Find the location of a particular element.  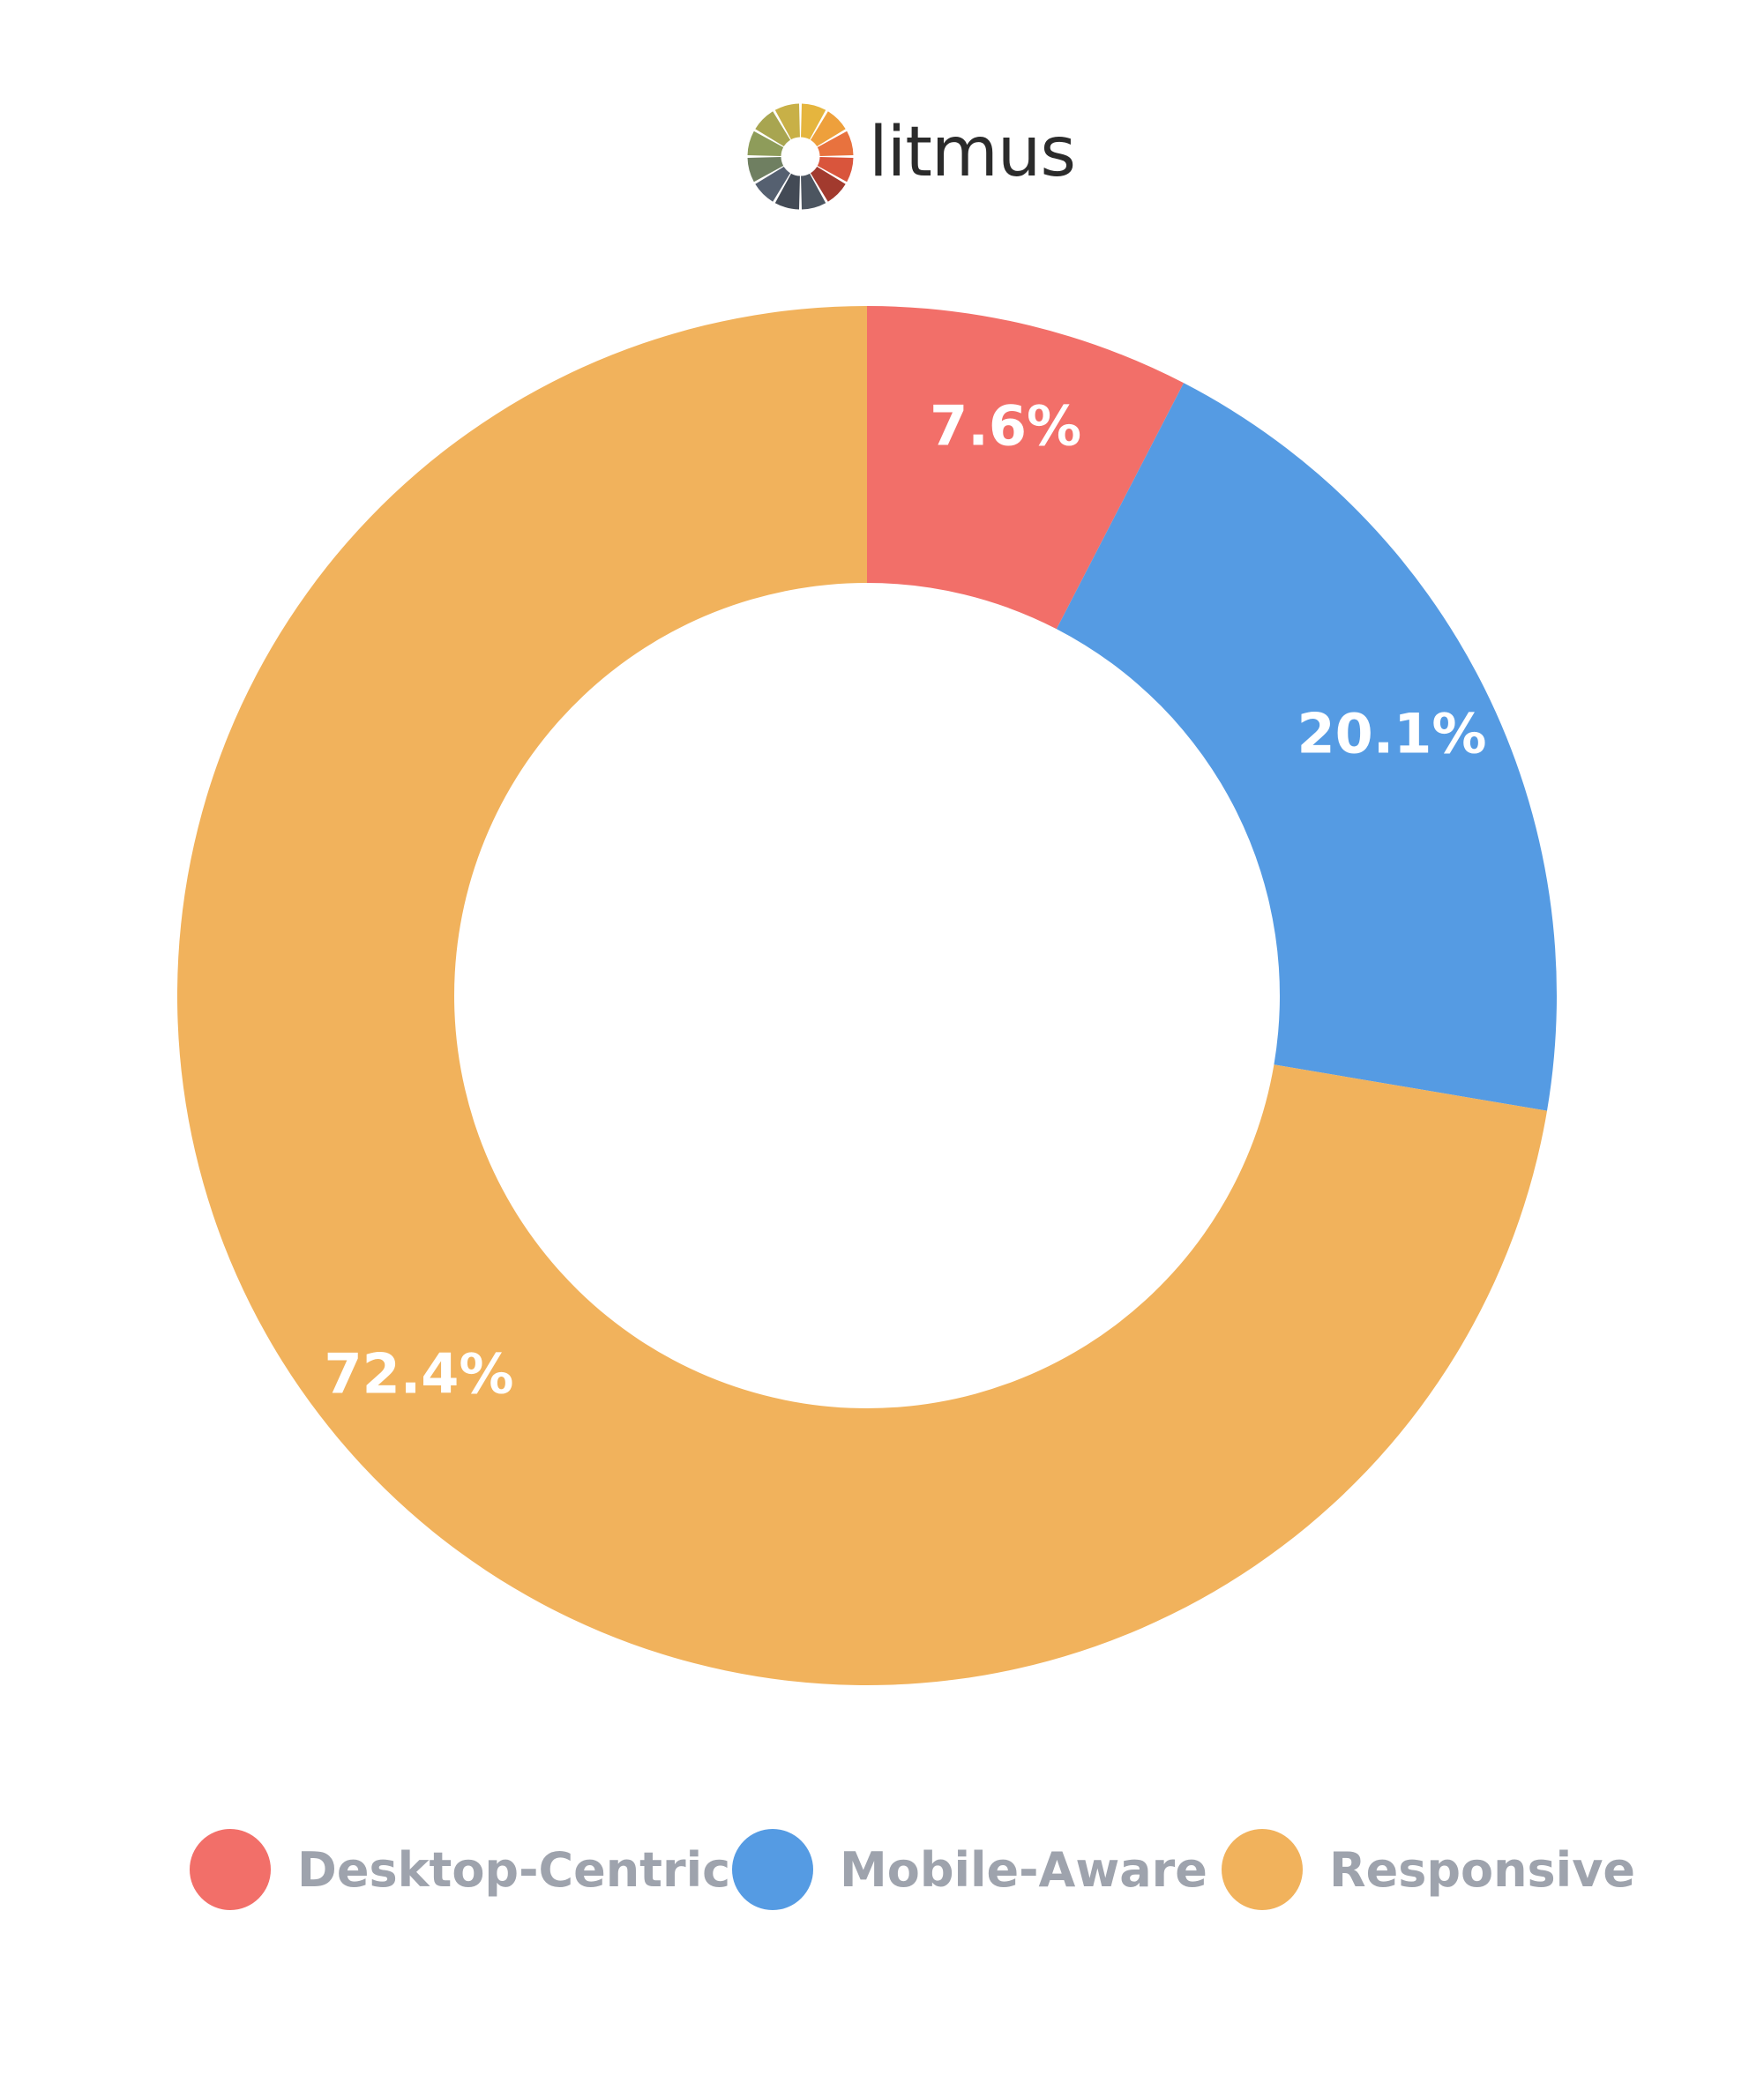

slice-mobile-aware is located at coordinates (1306, 747).